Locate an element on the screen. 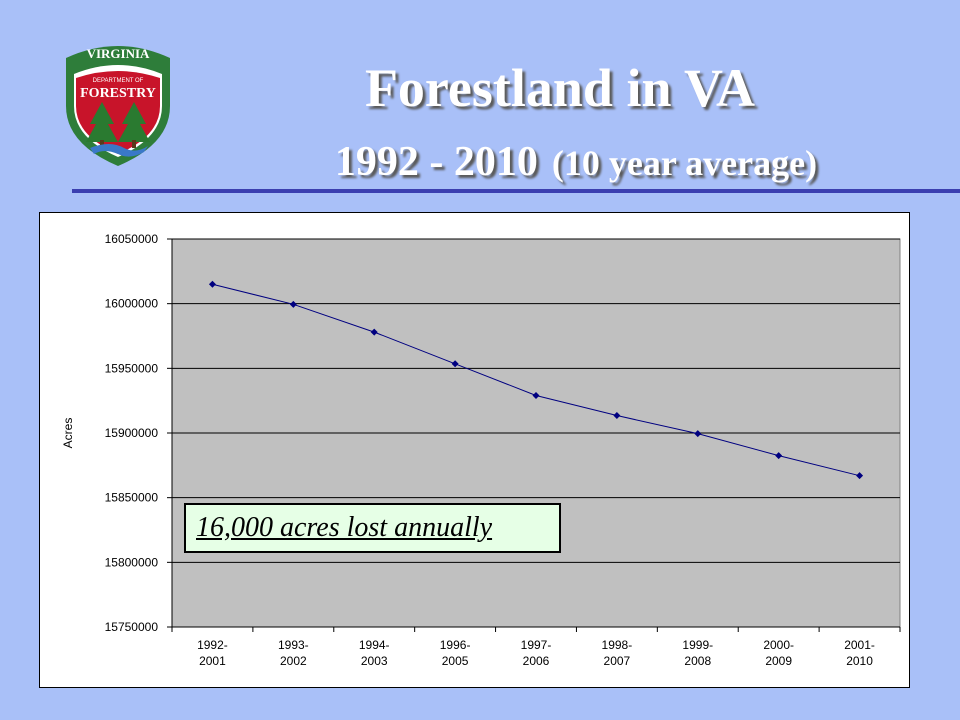 This screenshot has height=720, width=960. y-tick-label: 16000000 is located at coordinates (132, 304).